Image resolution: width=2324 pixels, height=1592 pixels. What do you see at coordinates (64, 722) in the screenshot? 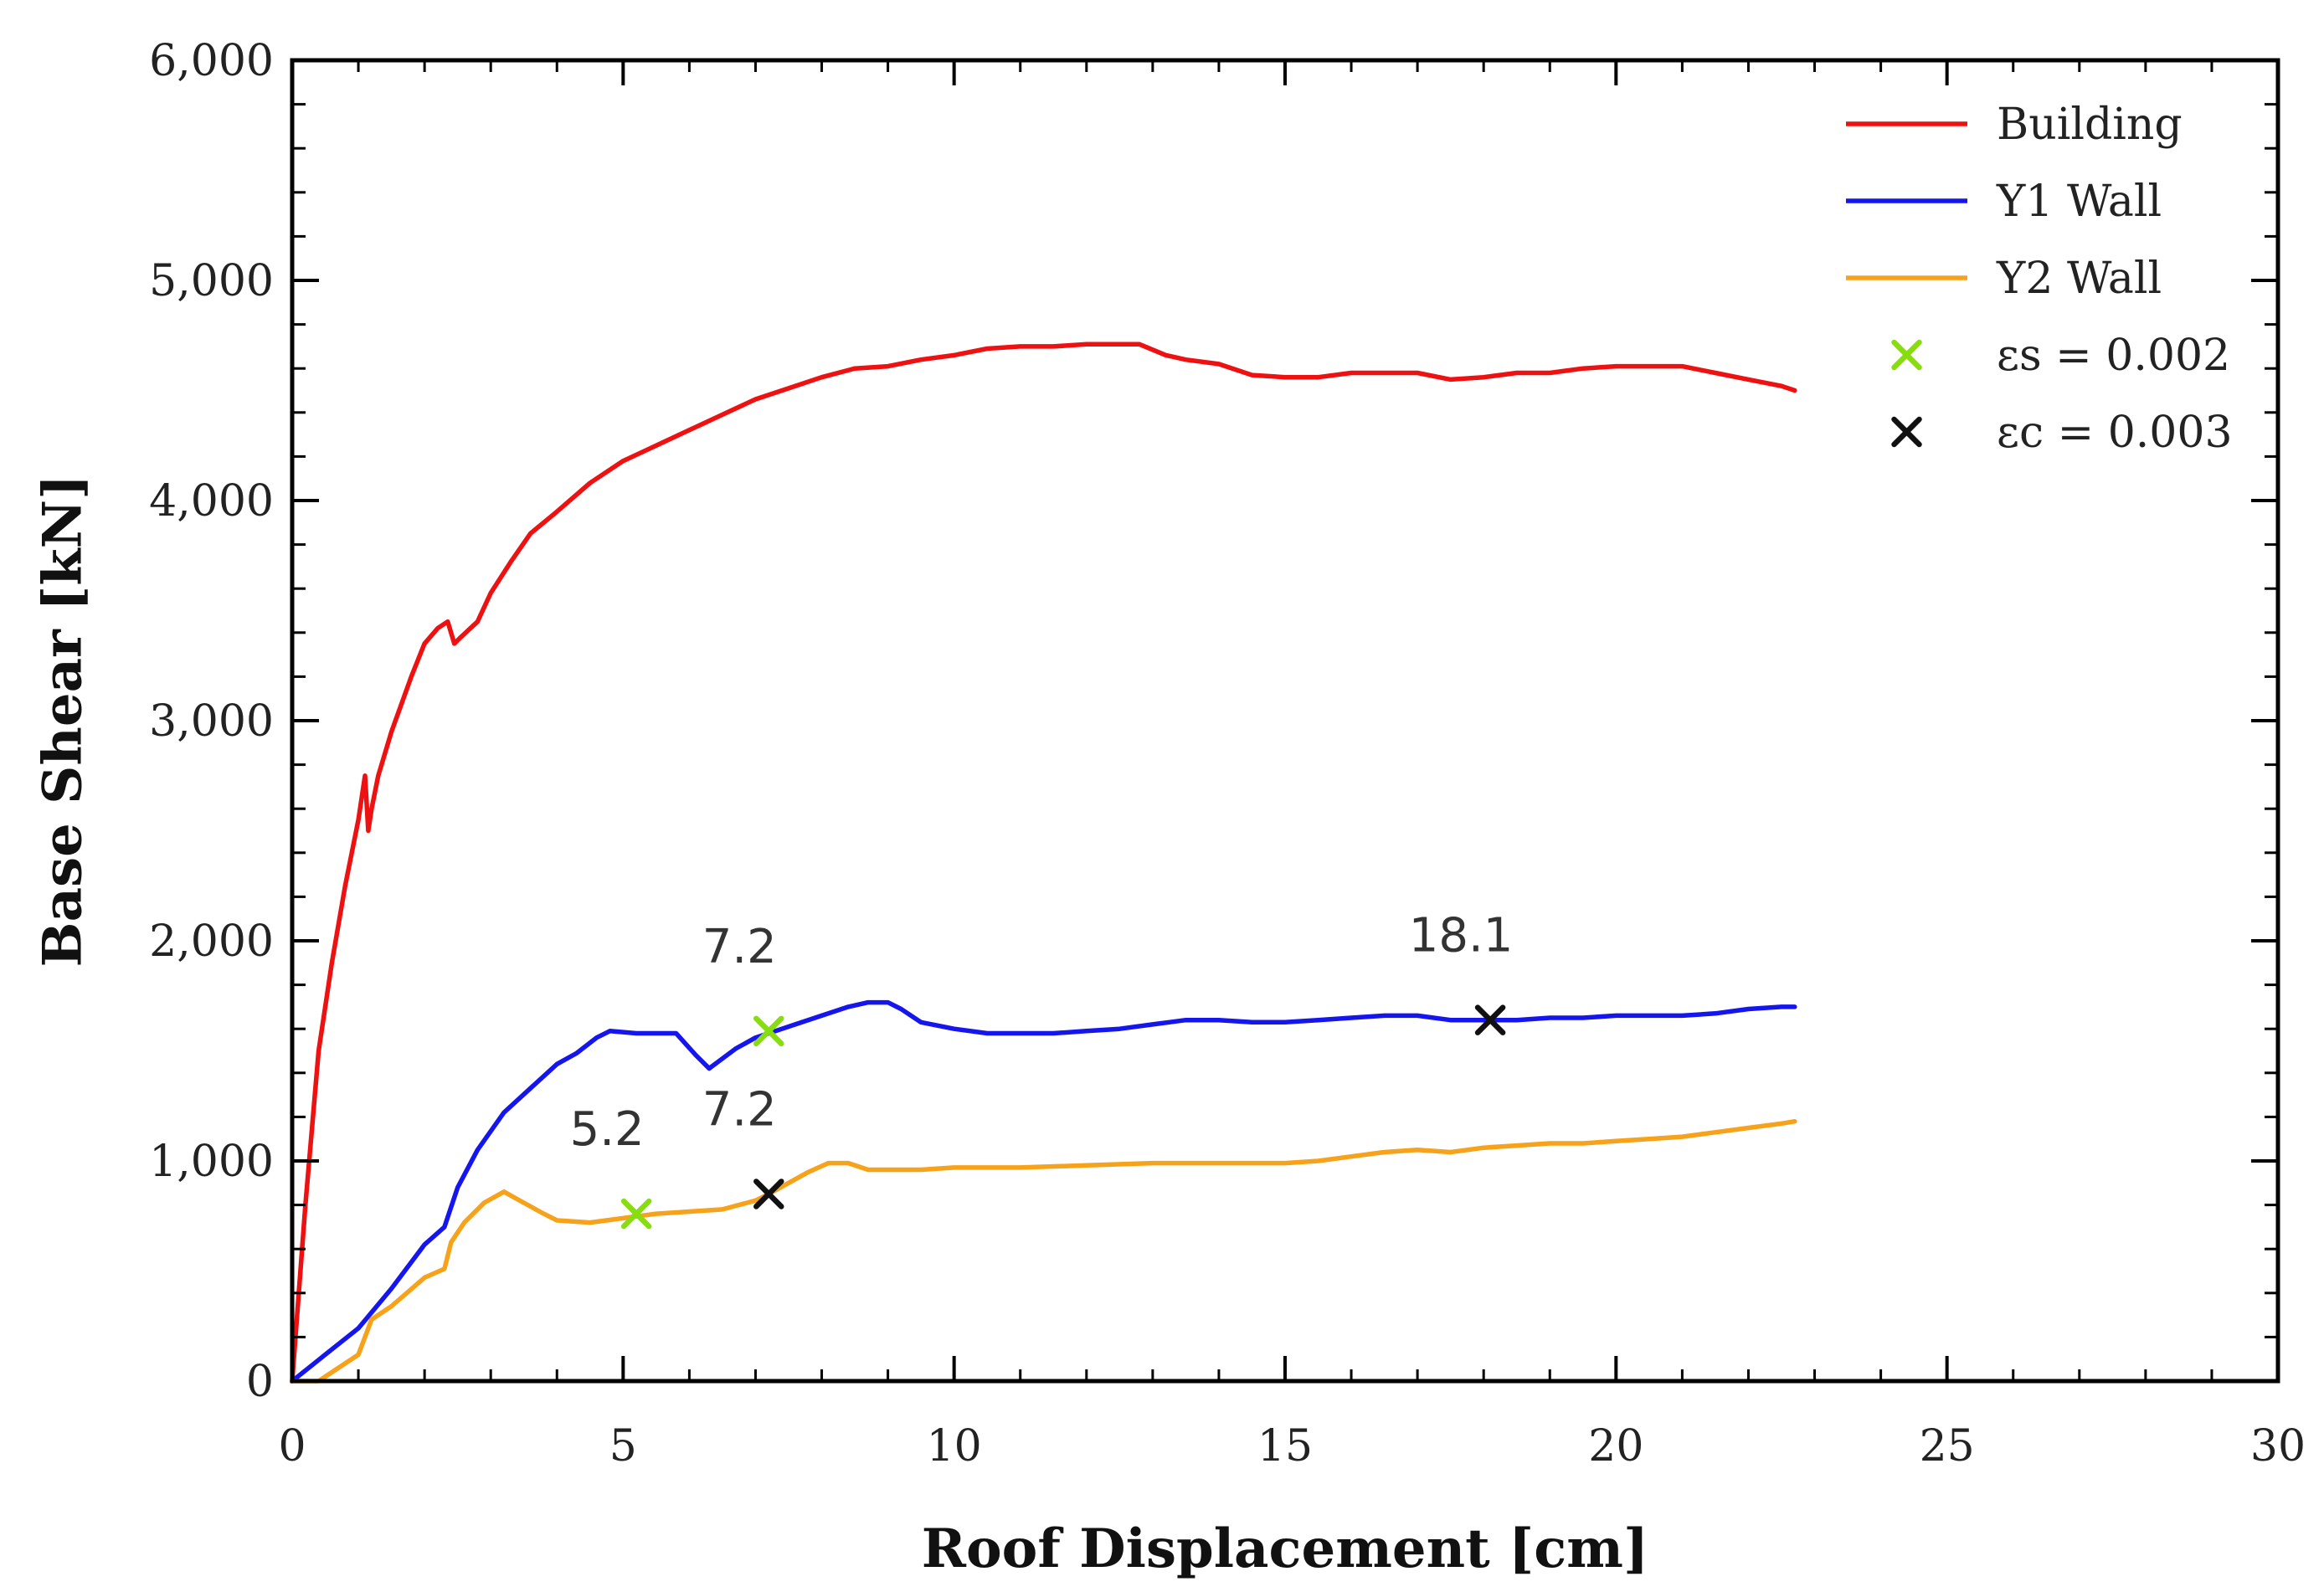
I see `y-axis-title: Base Shear [kN]` at bounding box center [64, 722].